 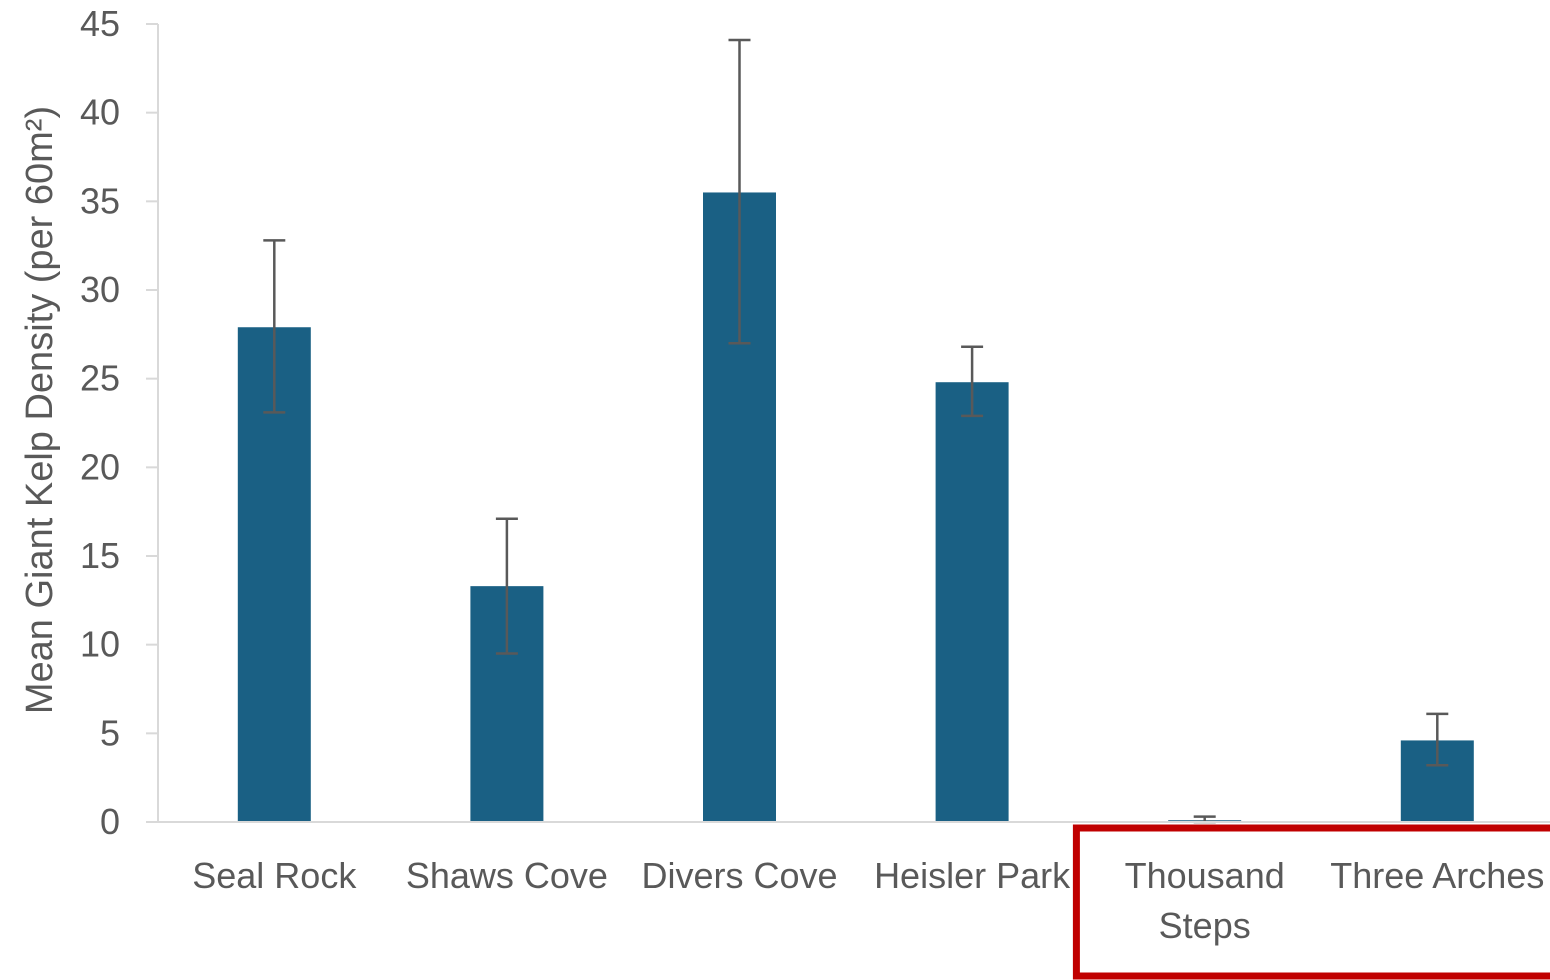 I want to click on x-category-label: Thousand Steps, so click(x=1205, y=900).